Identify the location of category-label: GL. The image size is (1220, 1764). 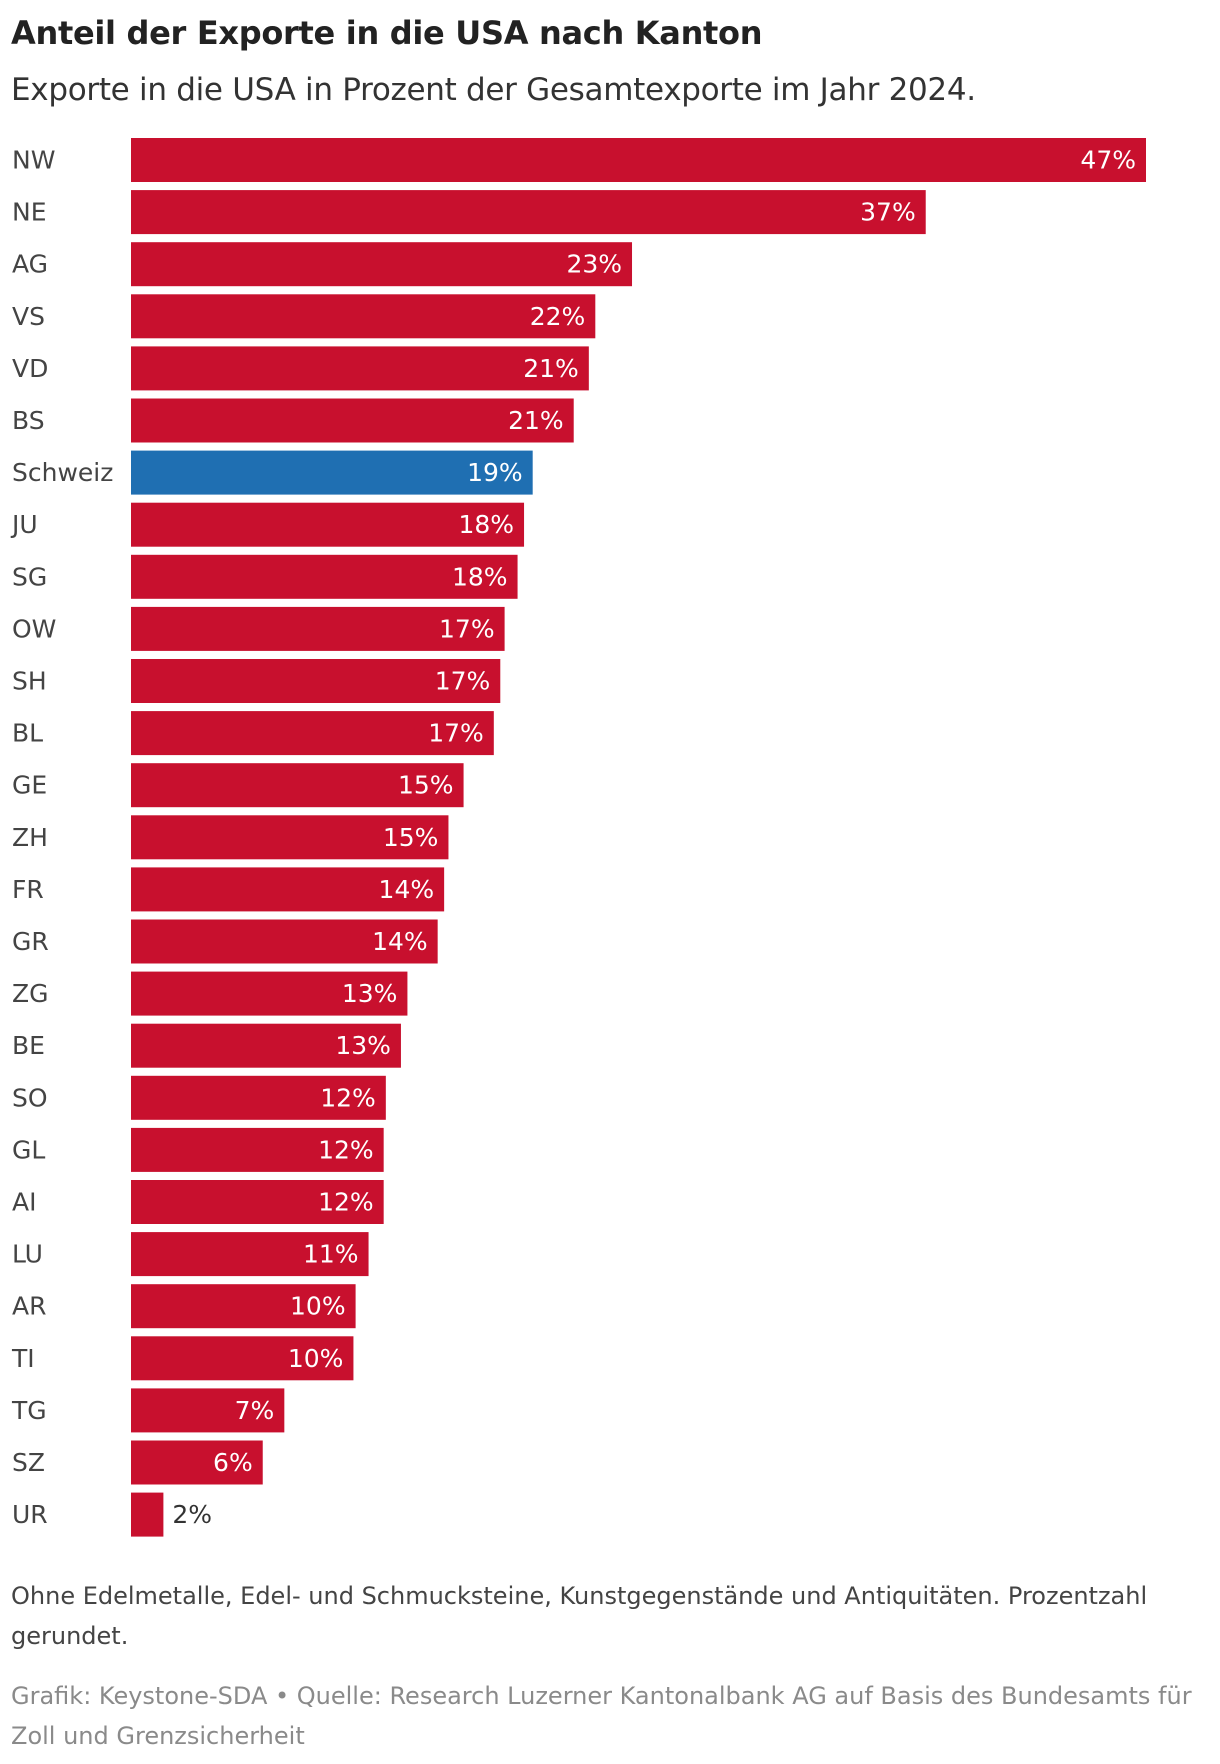
(28, 1149).